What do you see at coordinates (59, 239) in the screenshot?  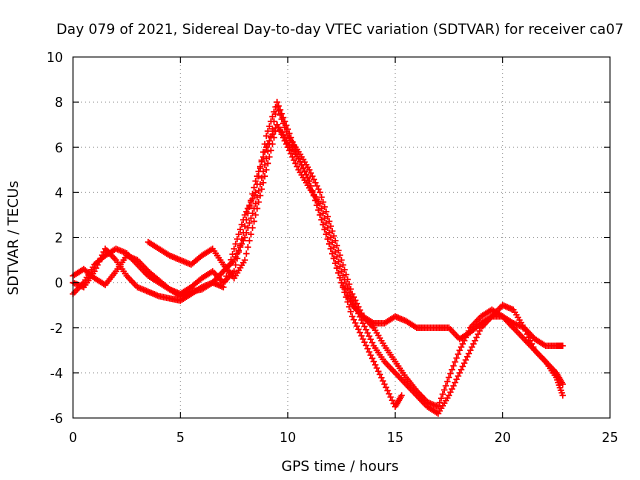 I see `y-tick-label: 2` at bounding box center [59, 239].